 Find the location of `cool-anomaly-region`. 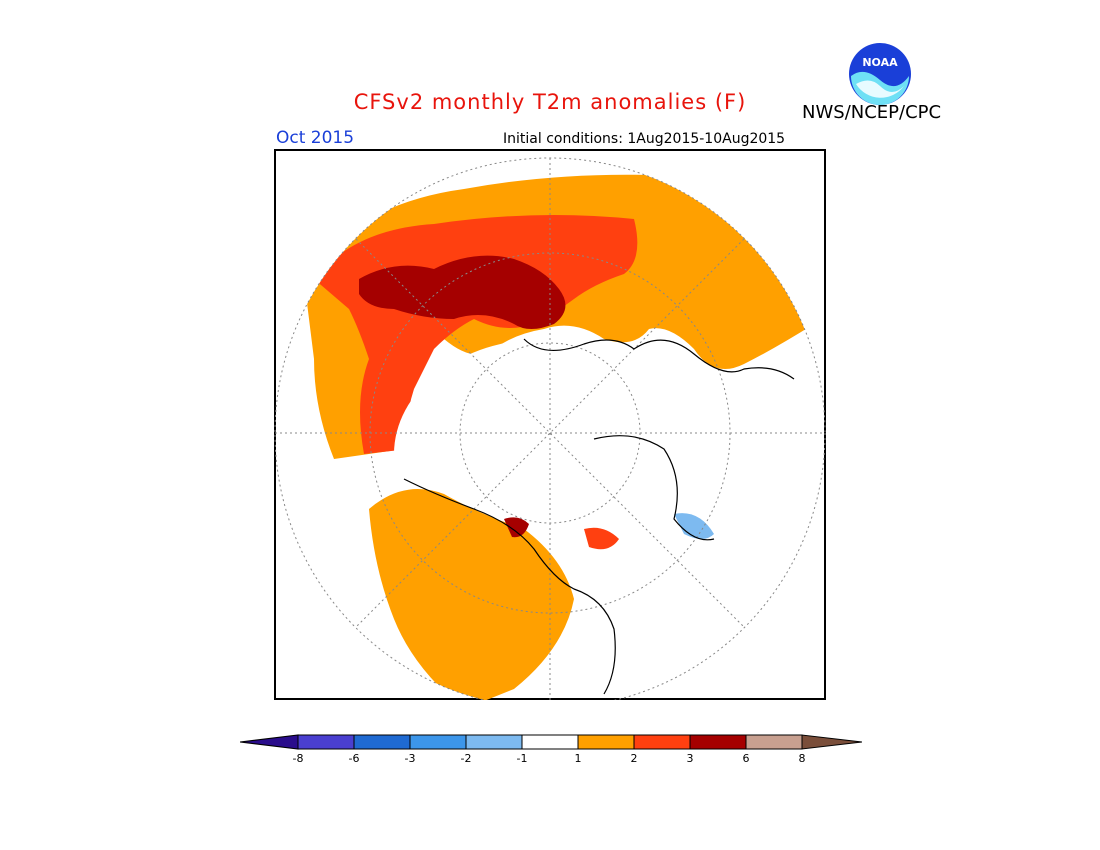

cool-anomaly-region is located at coordinates (694, 526).